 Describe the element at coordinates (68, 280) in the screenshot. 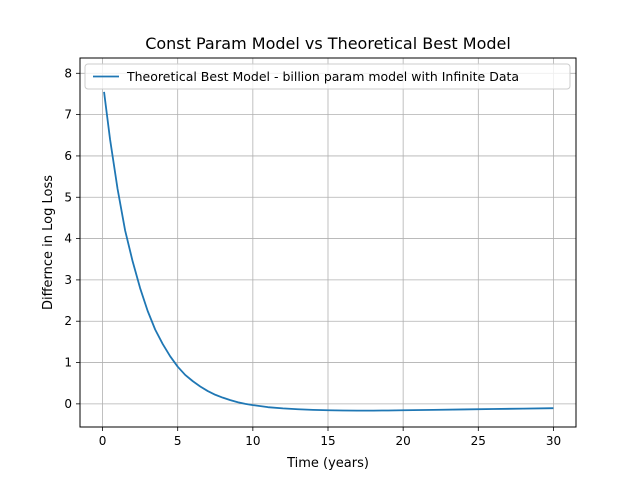

I see `y-tick-label: 3` at that location.